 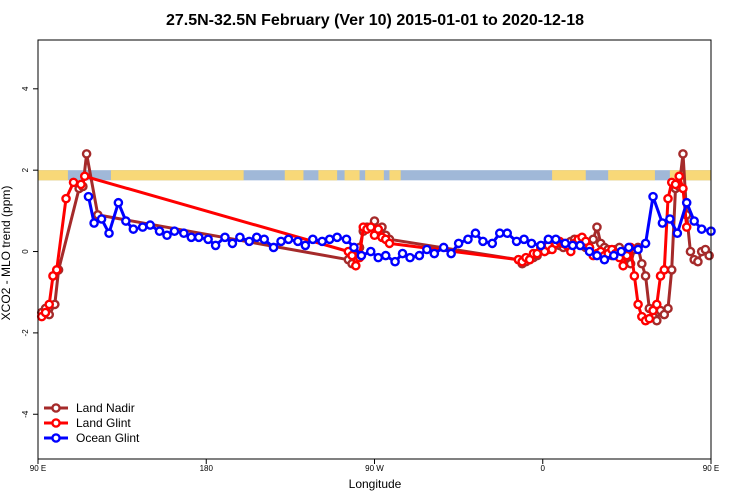 What do you see at coordinates (25, 88) in the screenshot?
I see `y-tick-label: 4` at bounding box center [25, 88].